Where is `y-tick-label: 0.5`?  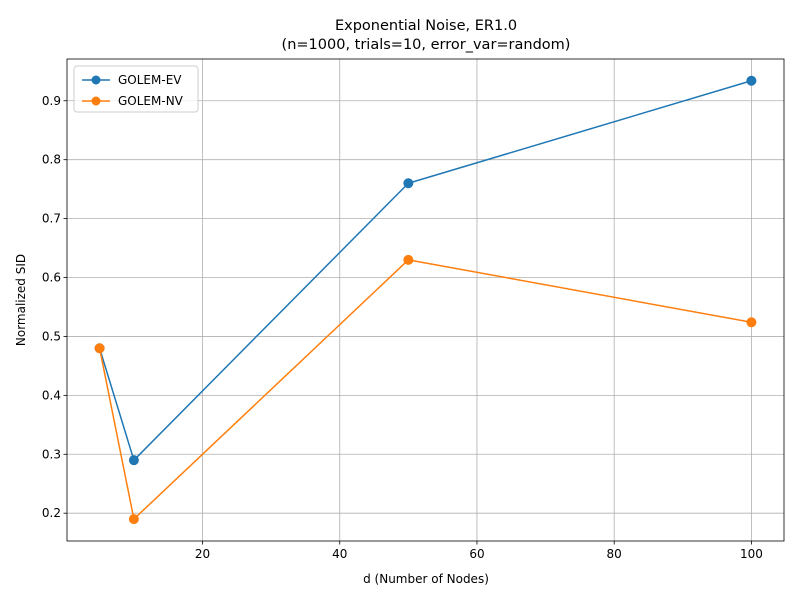 y-tick-label: 0.5 is located at coordinates (51, 336).